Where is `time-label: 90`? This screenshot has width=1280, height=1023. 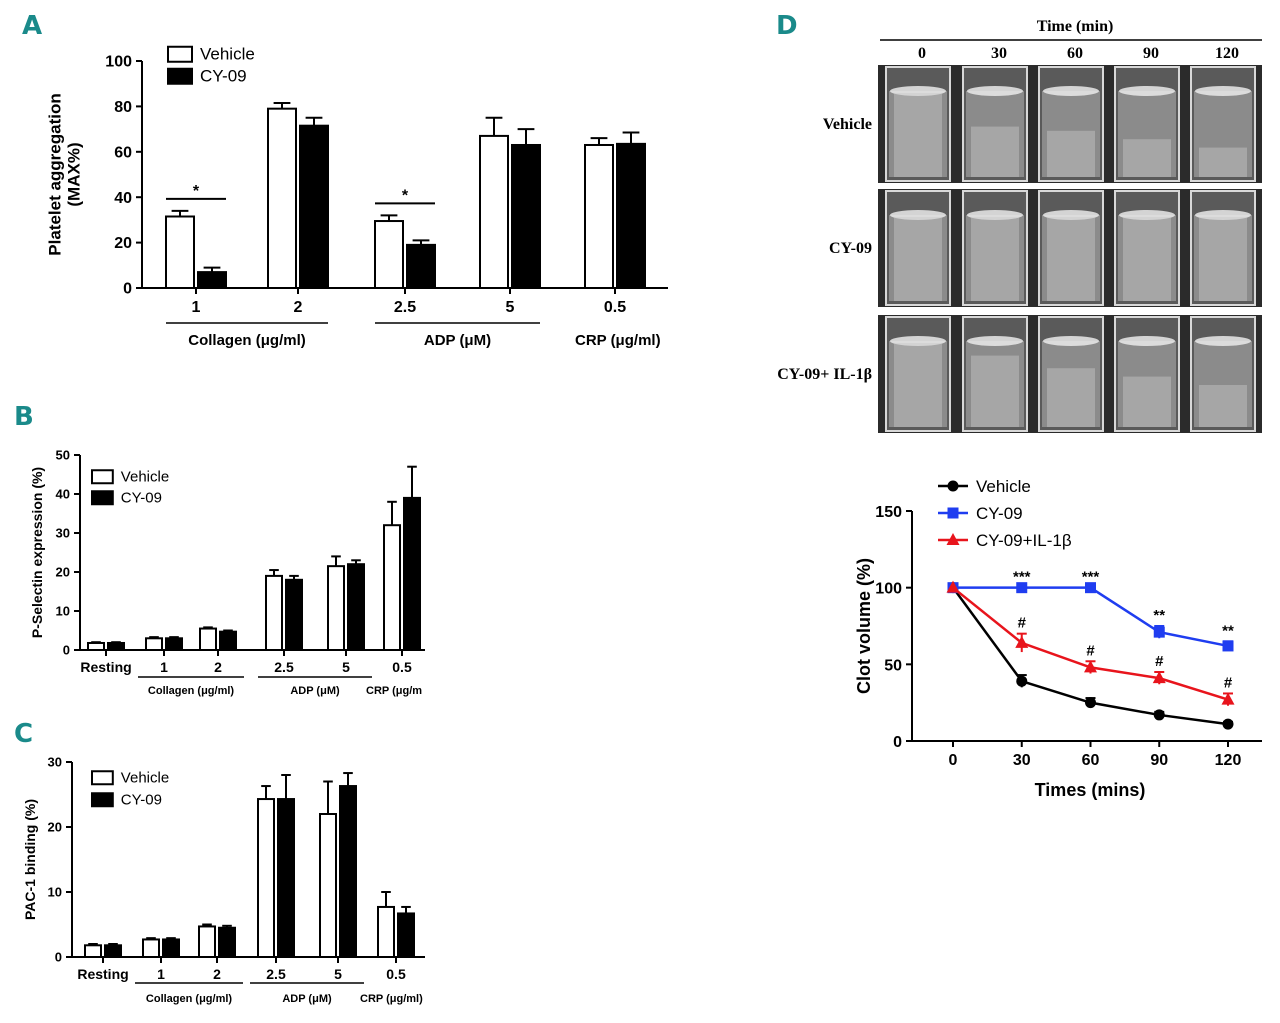 time-label: 90 is located at coordinates (1151, 53).